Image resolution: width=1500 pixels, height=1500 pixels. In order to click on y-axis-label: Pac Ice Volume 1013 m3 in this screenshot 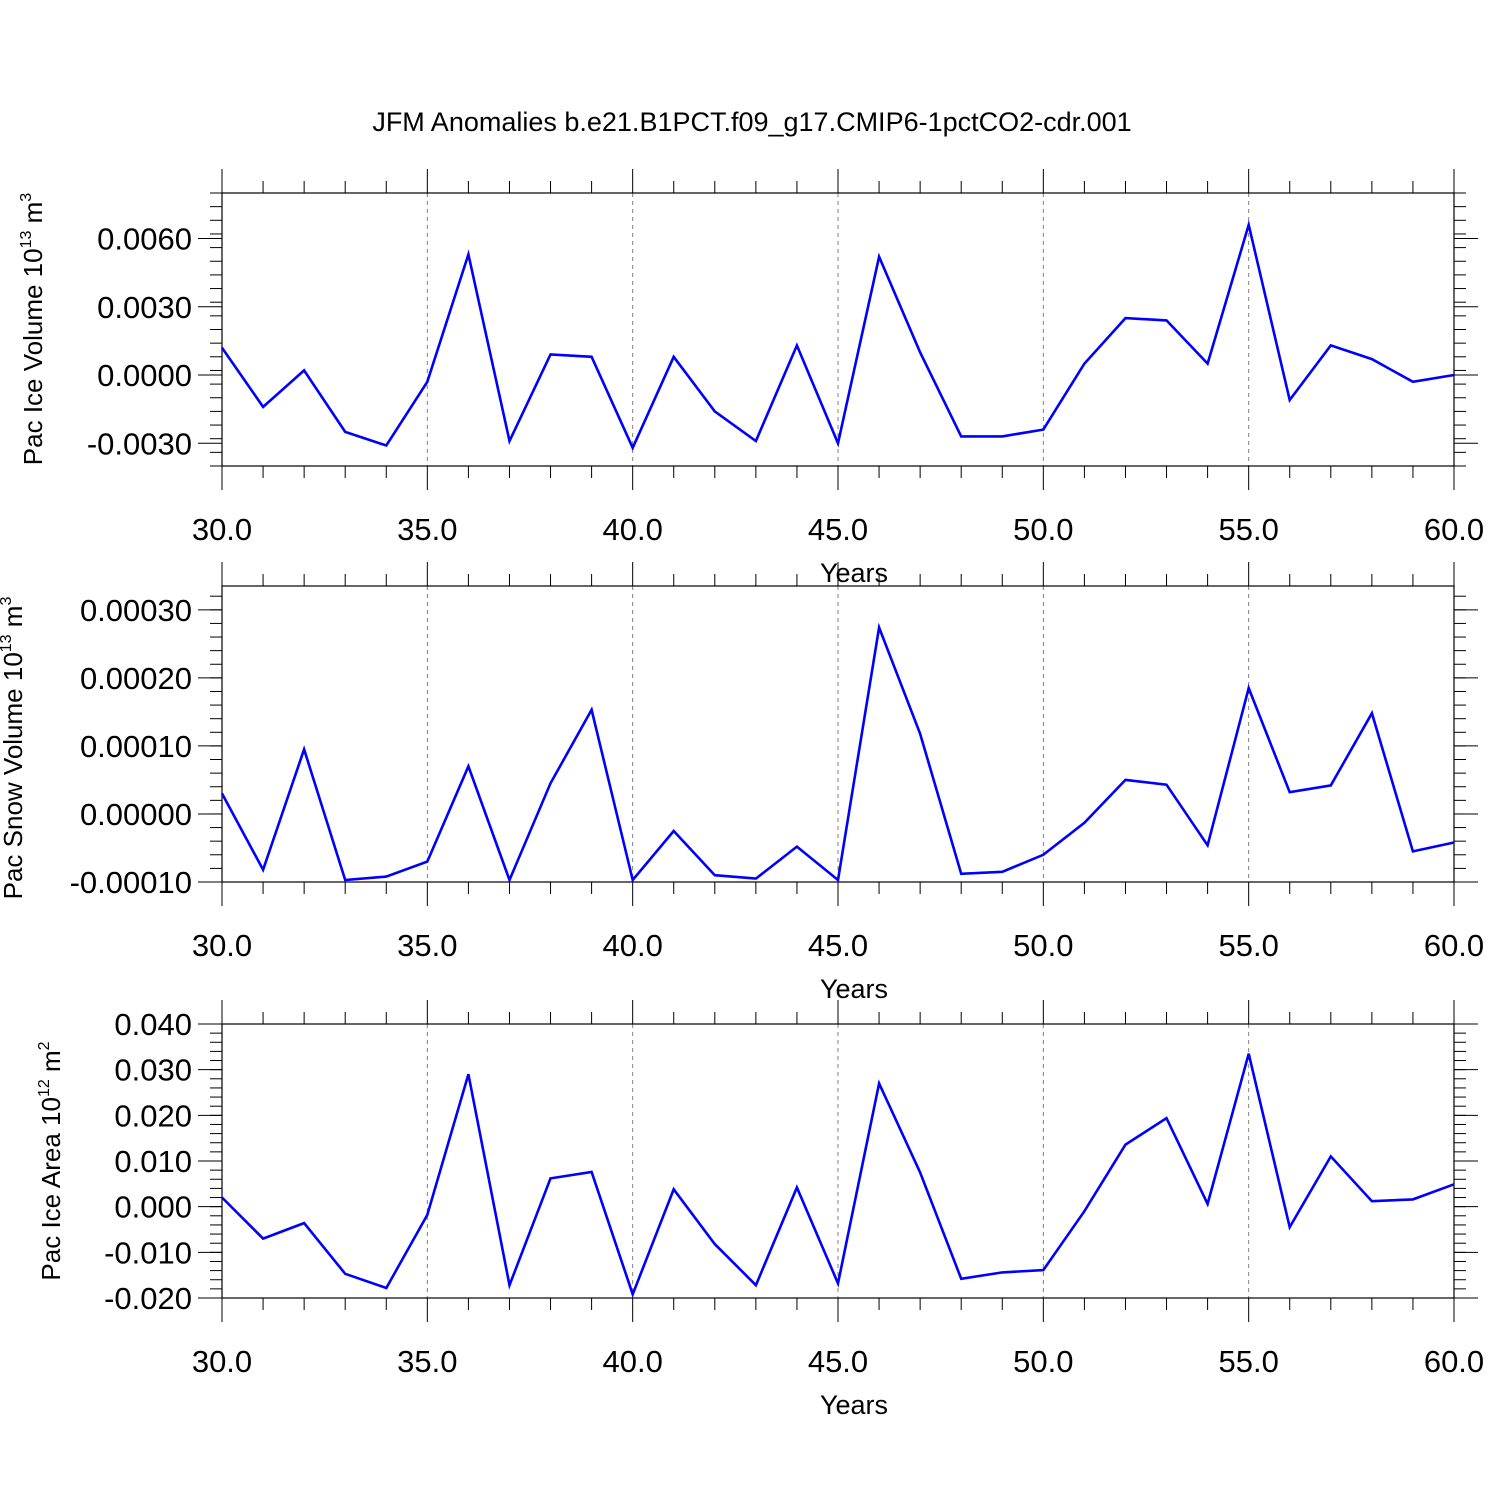, I will do `click(33, 329)`.